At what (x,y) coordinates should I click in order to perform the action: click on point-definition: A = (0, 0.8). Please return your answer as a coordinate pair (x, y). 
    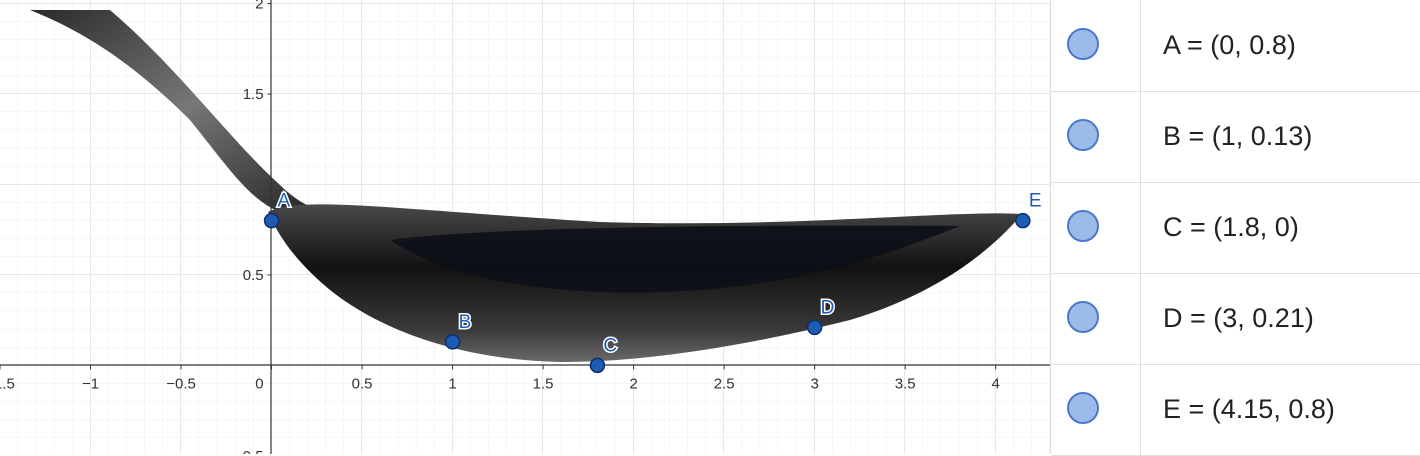
    Looking at the image, I should click on (1229, 45).